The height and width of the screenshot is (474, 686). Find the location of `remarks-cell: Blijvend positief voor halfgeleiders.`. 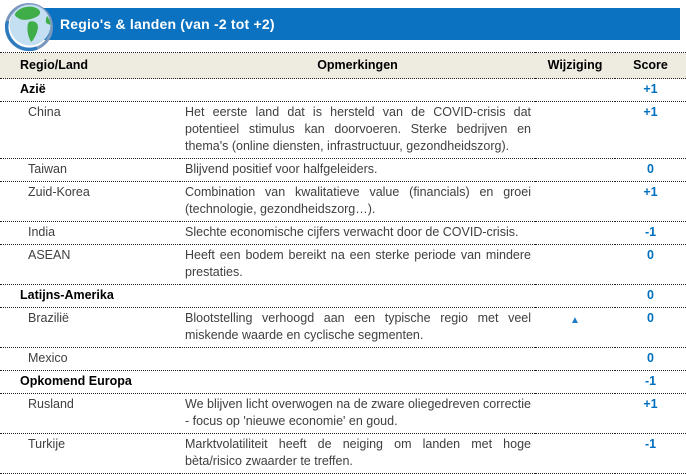

remarks-cell: Blijvend positief voor halfgeleiders. is located at coordinates (357, 170).